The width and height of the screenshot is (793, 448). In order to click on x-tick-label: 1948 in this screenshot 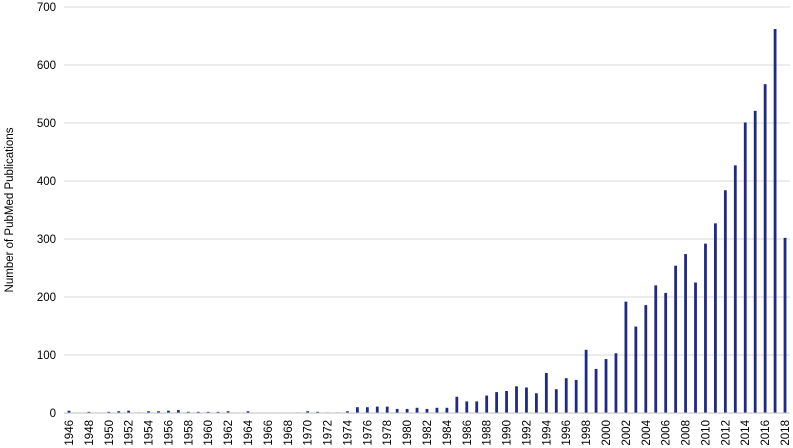, I will do `click(90, 433)`.